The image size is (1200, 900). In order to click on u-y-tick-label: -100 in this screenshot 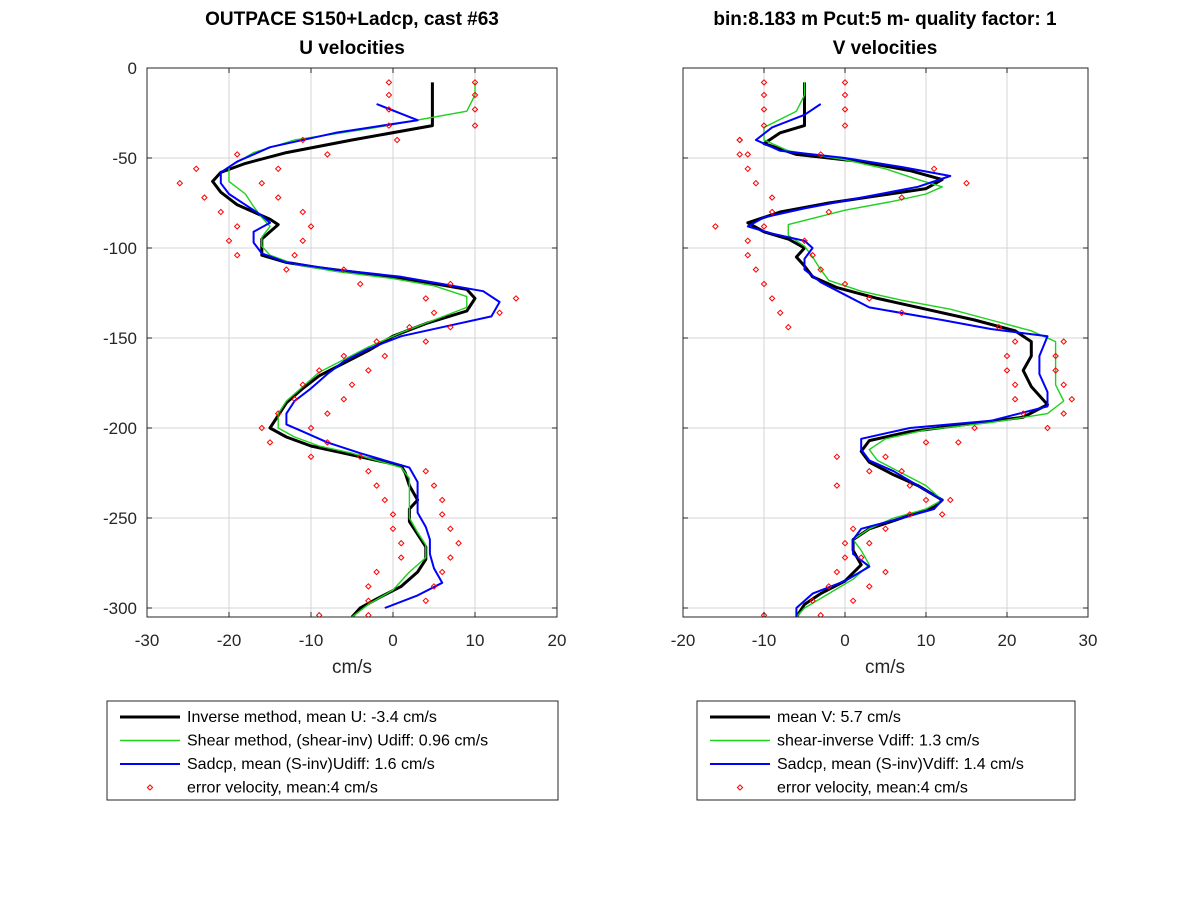, I will do `click(120, 248)`.